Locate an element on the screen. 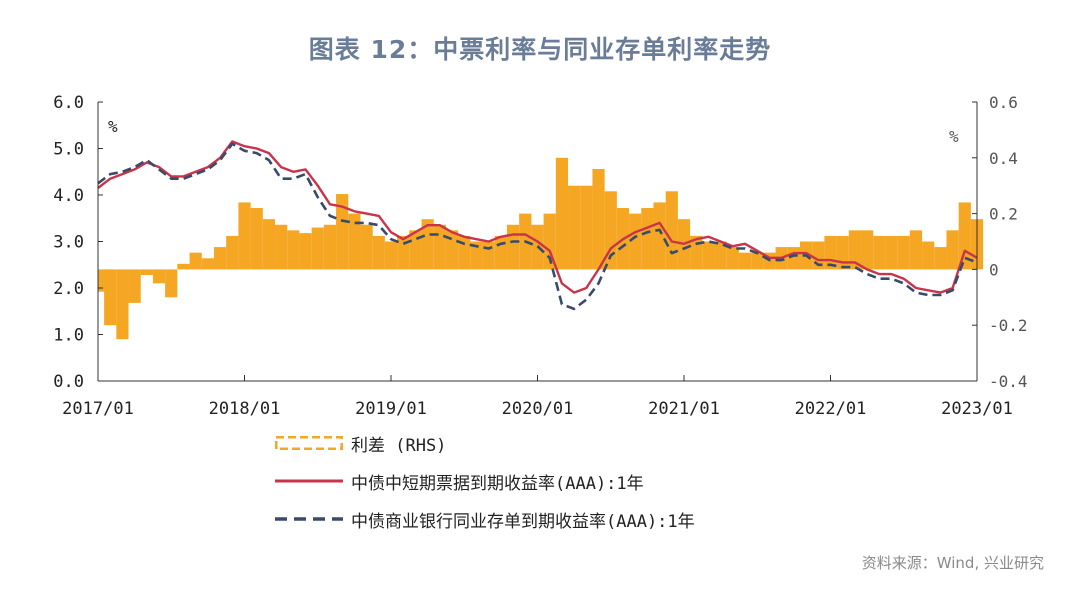 The image size is (1080, 614). legend-swatch-spread is located at coordinates (309, 443).